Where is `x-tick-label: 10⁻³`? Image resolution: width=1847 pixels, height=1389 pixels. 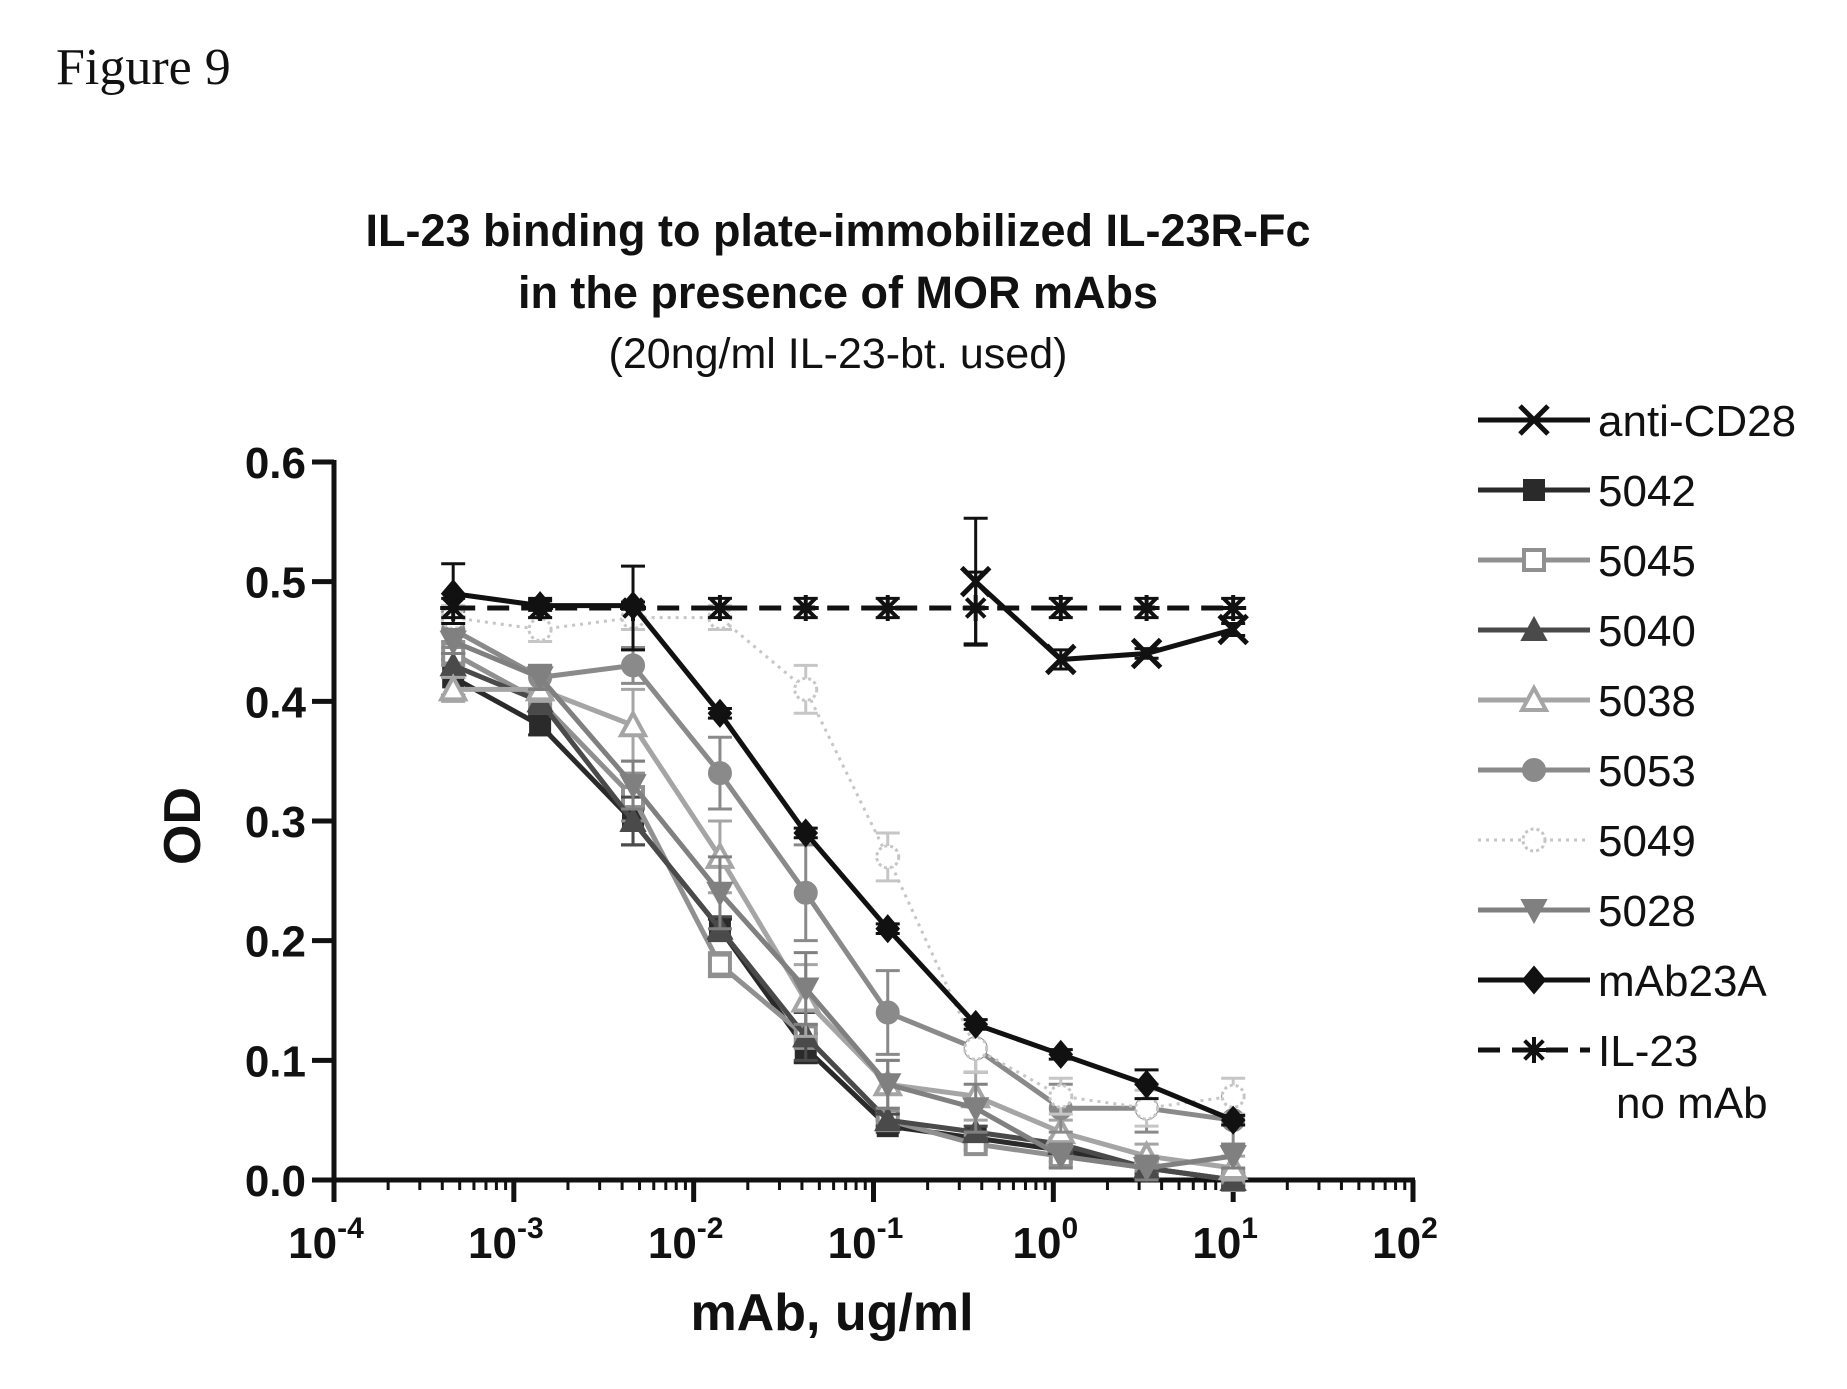
x-tick-label: 10⁻³ is located at coordinates (506, 1240).